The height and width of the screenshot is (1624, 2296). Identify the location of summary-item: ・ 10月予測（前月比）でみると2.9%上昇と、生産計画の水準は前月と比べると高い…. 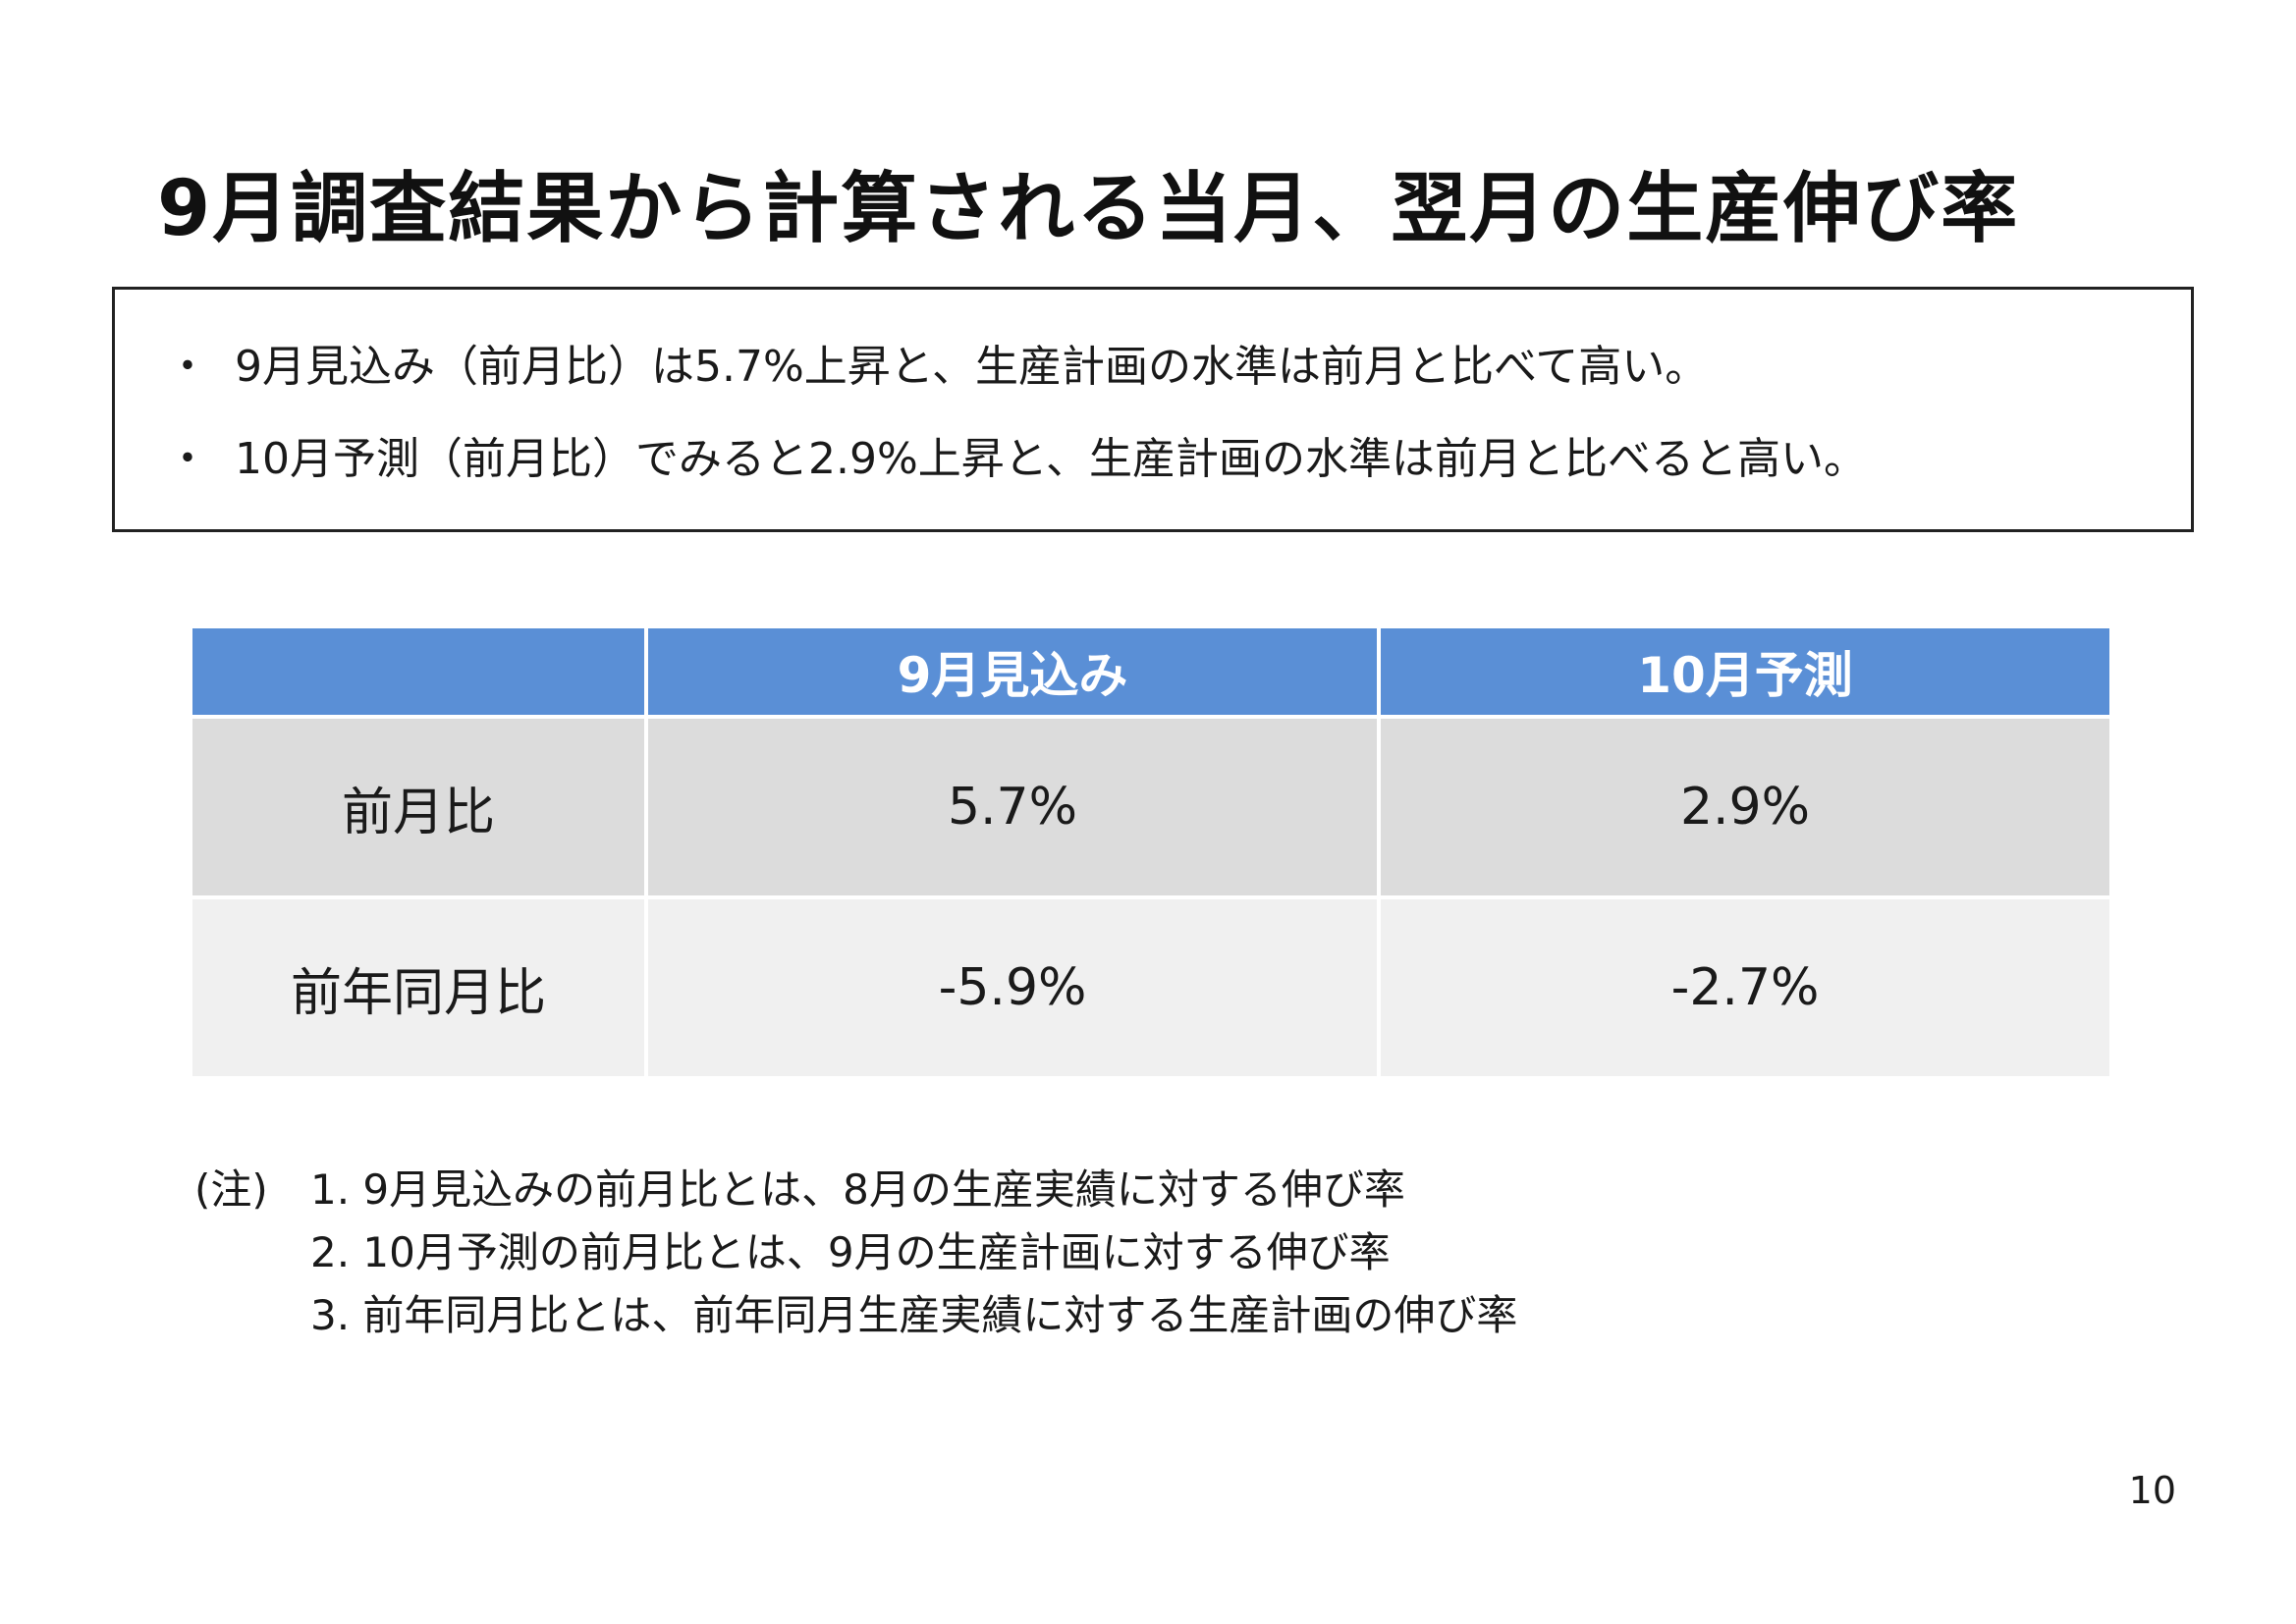
(1016, 454).